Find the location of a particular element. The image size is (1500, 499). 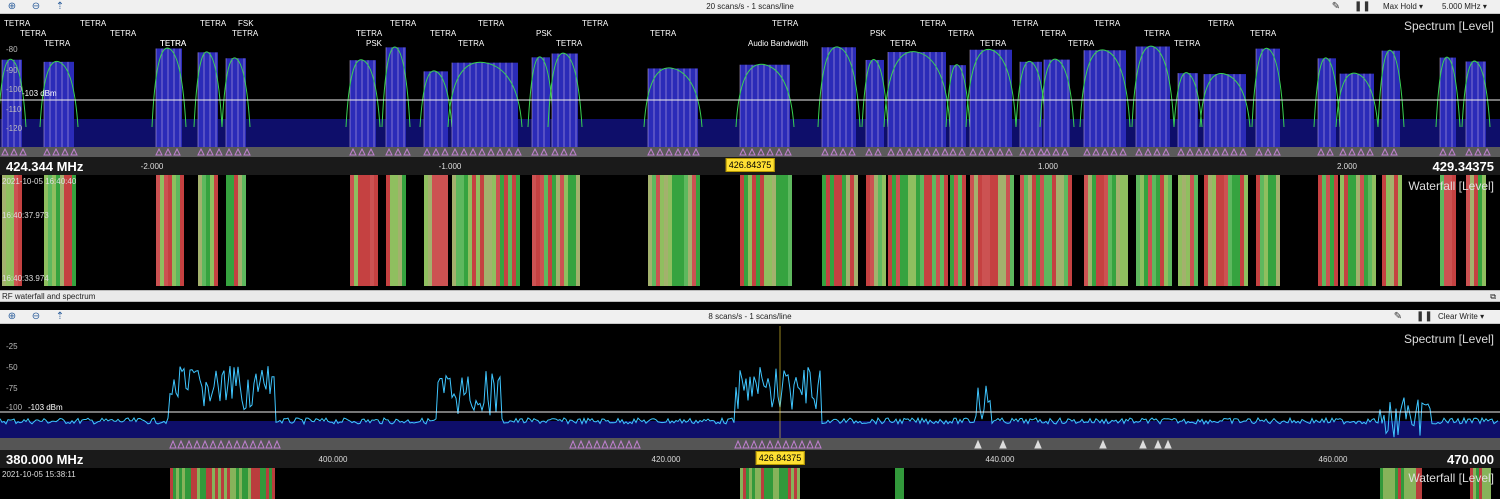

span-select: 5.000 MHz ▾ is located at coordinates (1464, 6).